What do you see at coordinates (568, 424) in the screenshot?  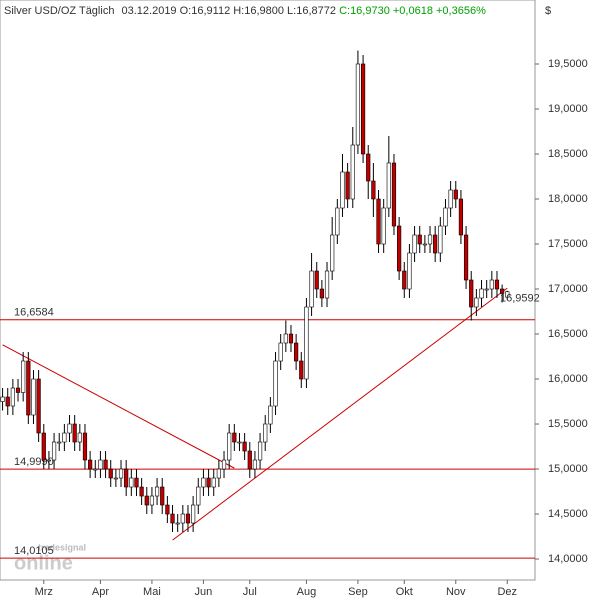 I see `y-tick-label: 15,5000` at bounding box center [568, 424].